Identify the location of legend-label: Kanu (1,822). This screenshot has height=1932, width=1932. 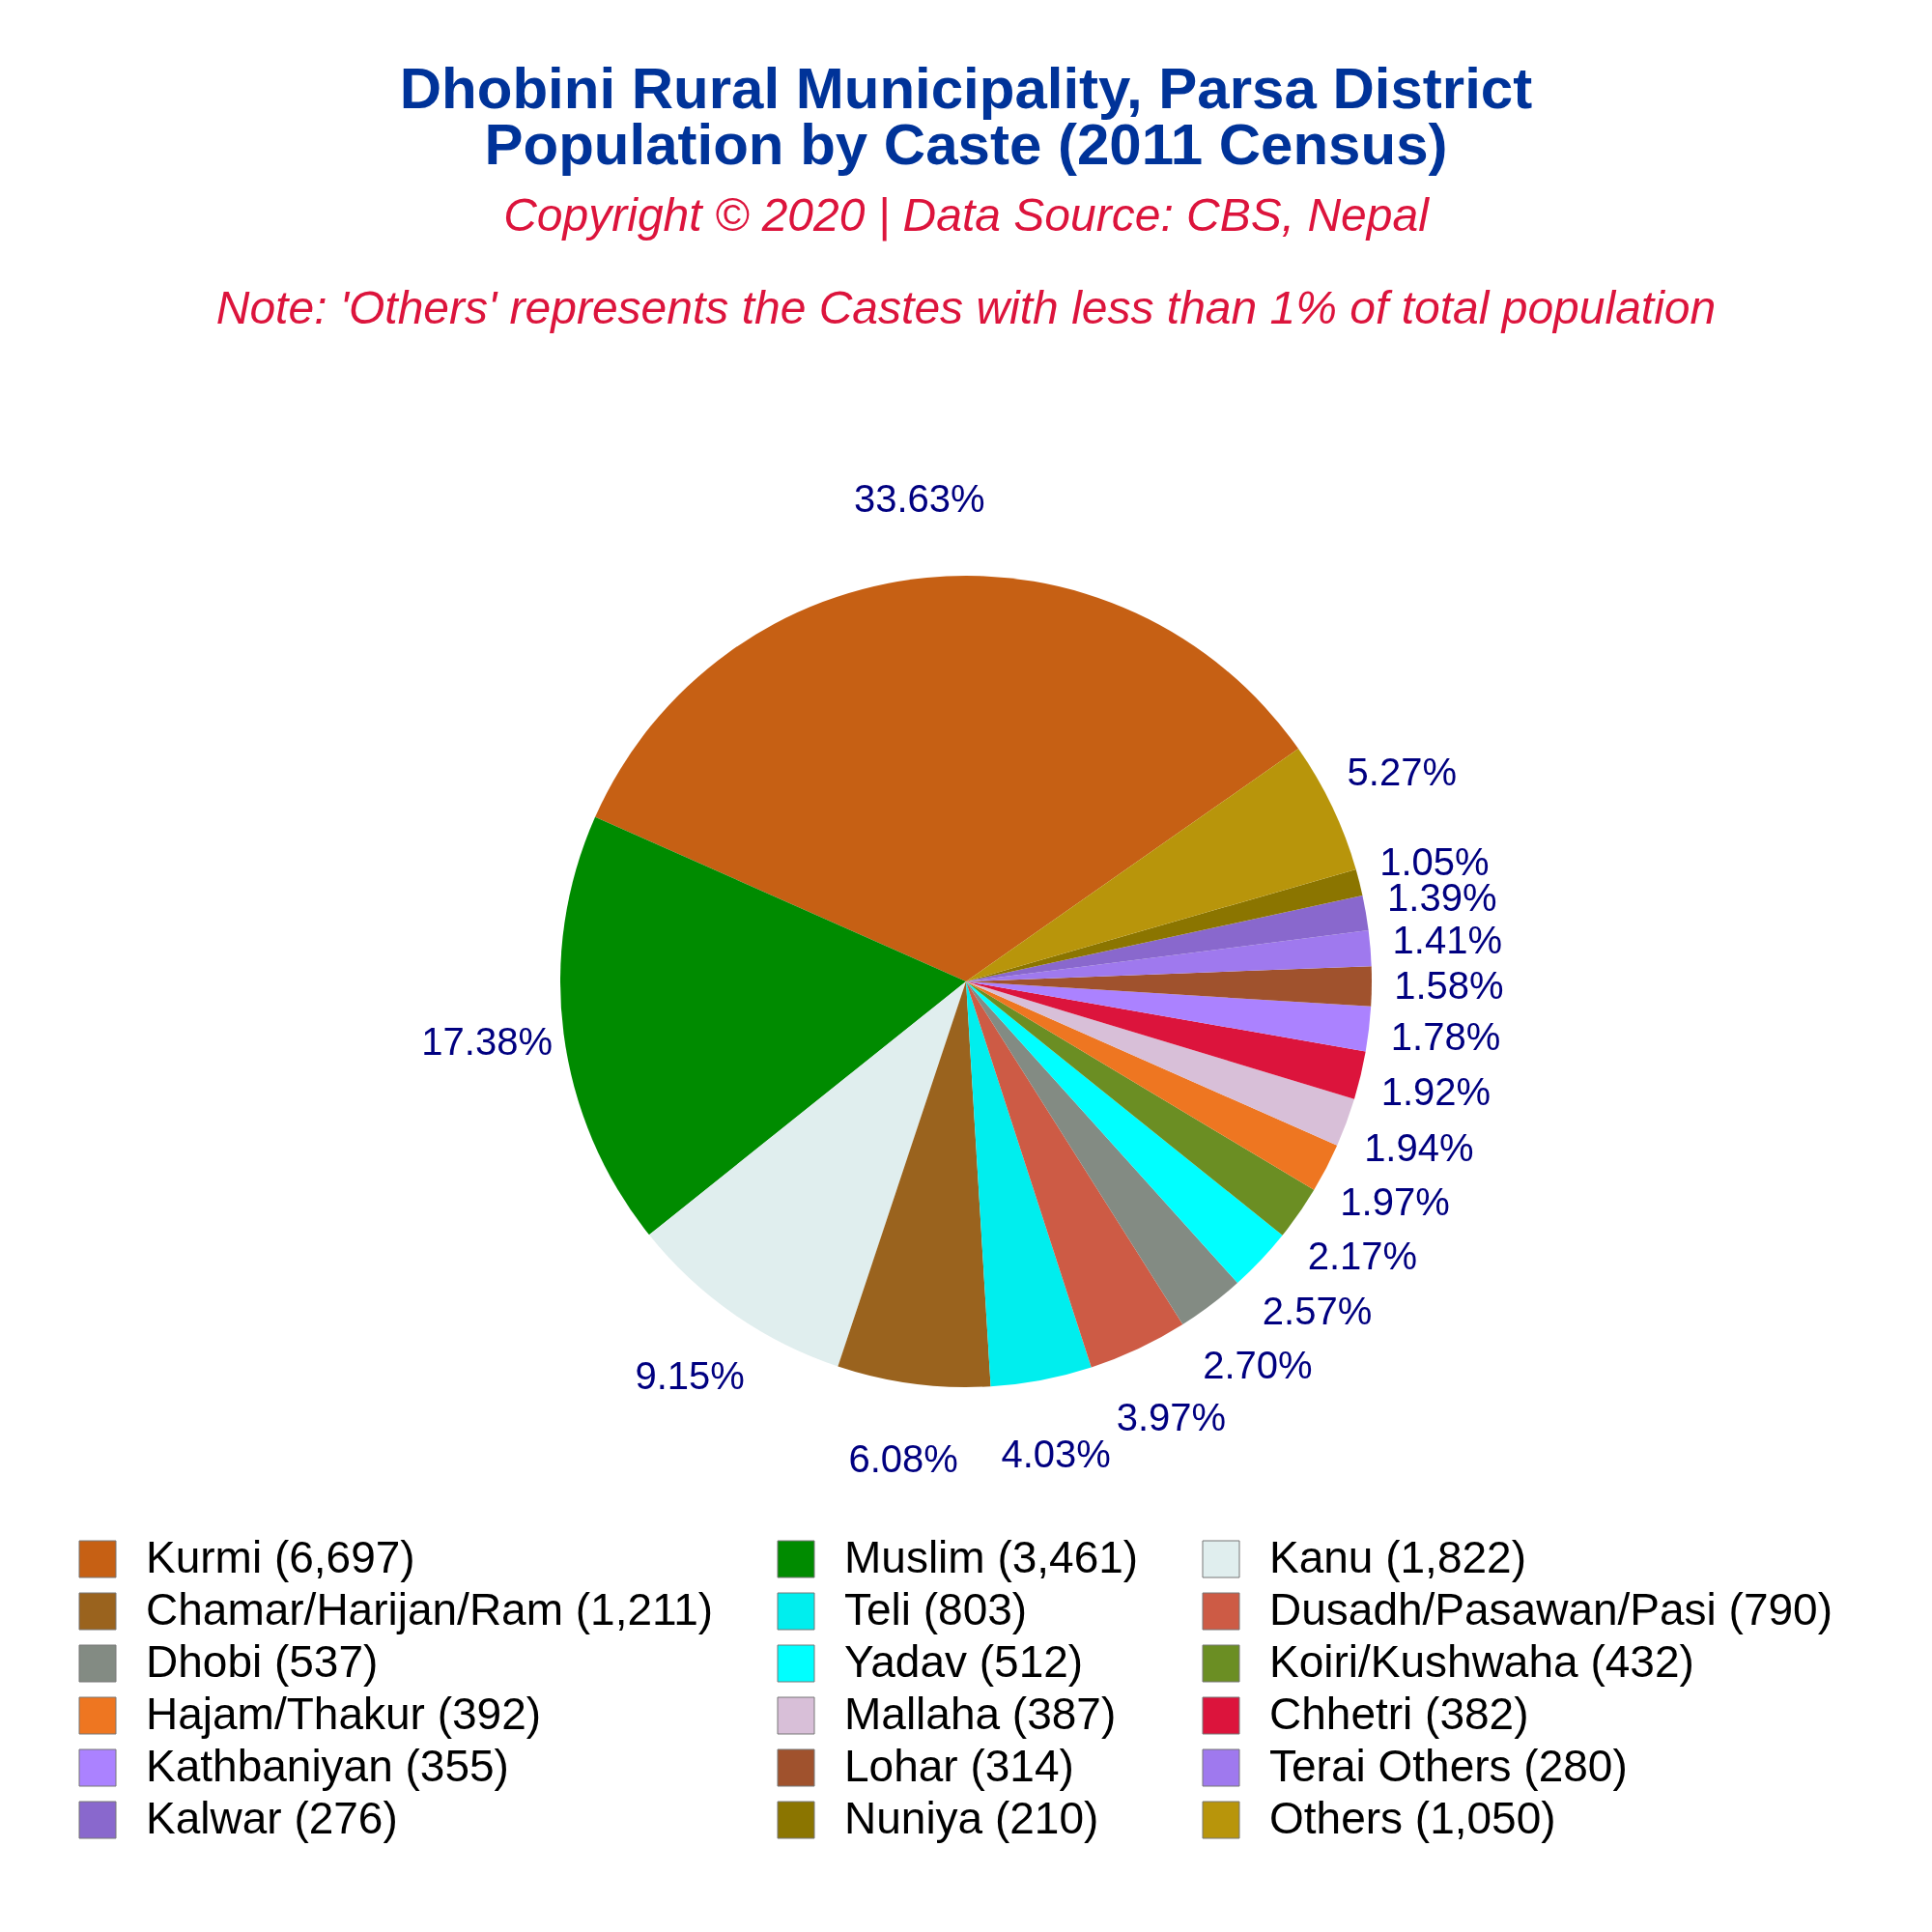
(1397, 1557).